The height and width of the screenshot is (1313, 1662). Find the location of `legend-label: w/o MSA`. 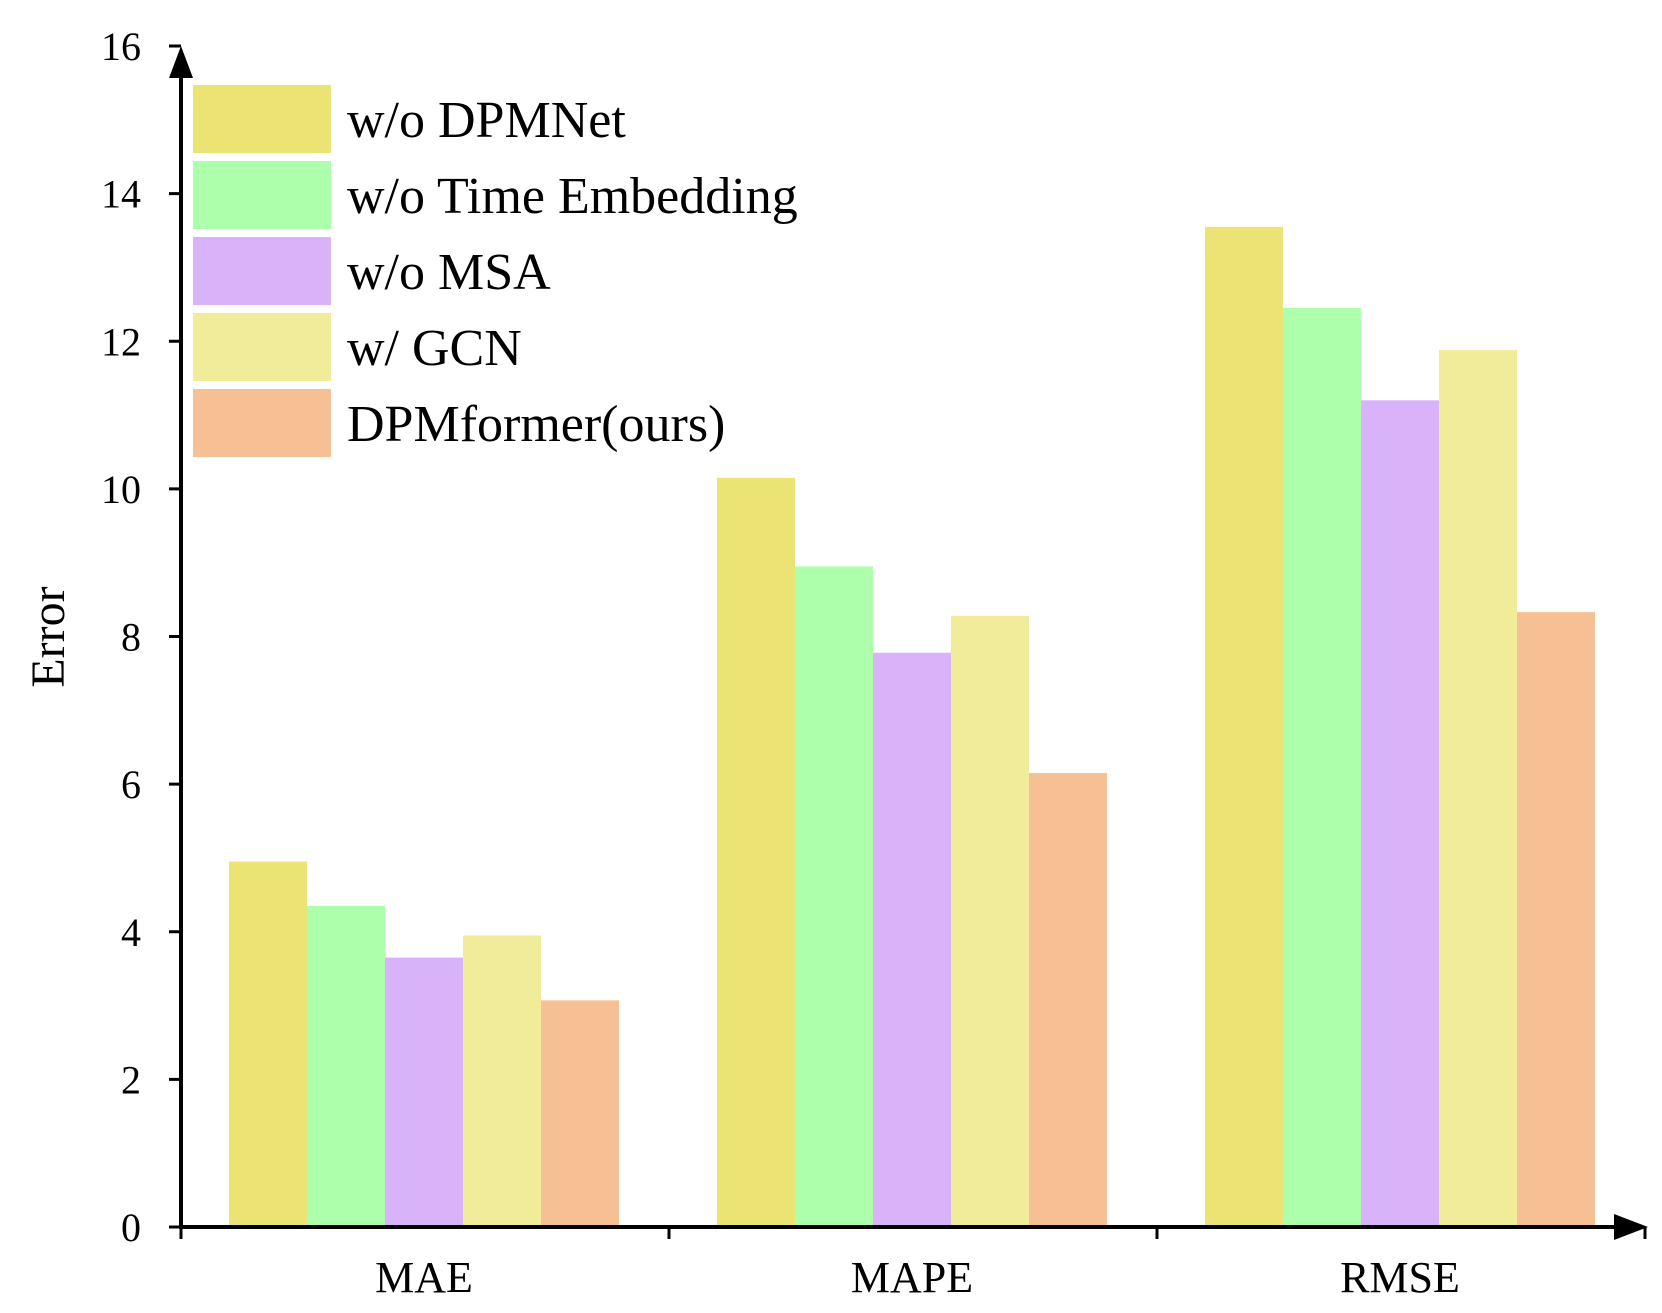

legend-label: w/o MSA is located at coordinates (449, 272).